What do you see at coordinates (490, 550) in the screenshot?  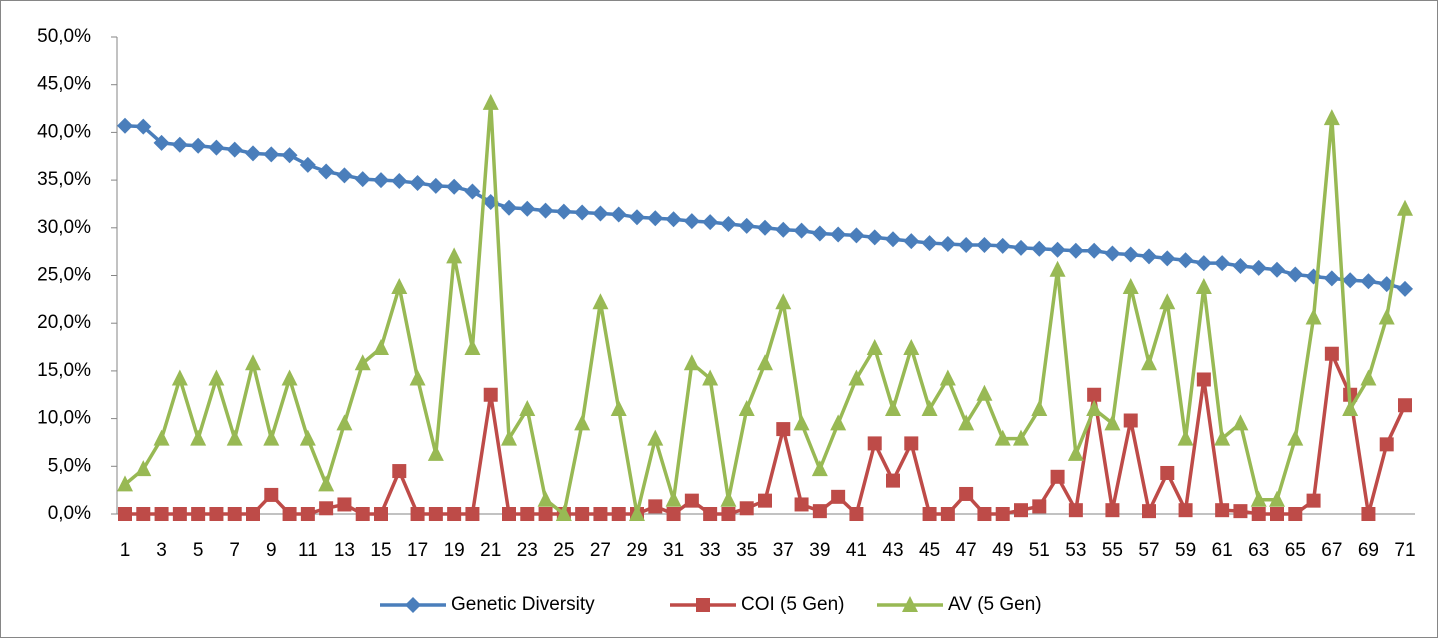 I see `x-tick-label: 21` at bounding box center [490, 550].